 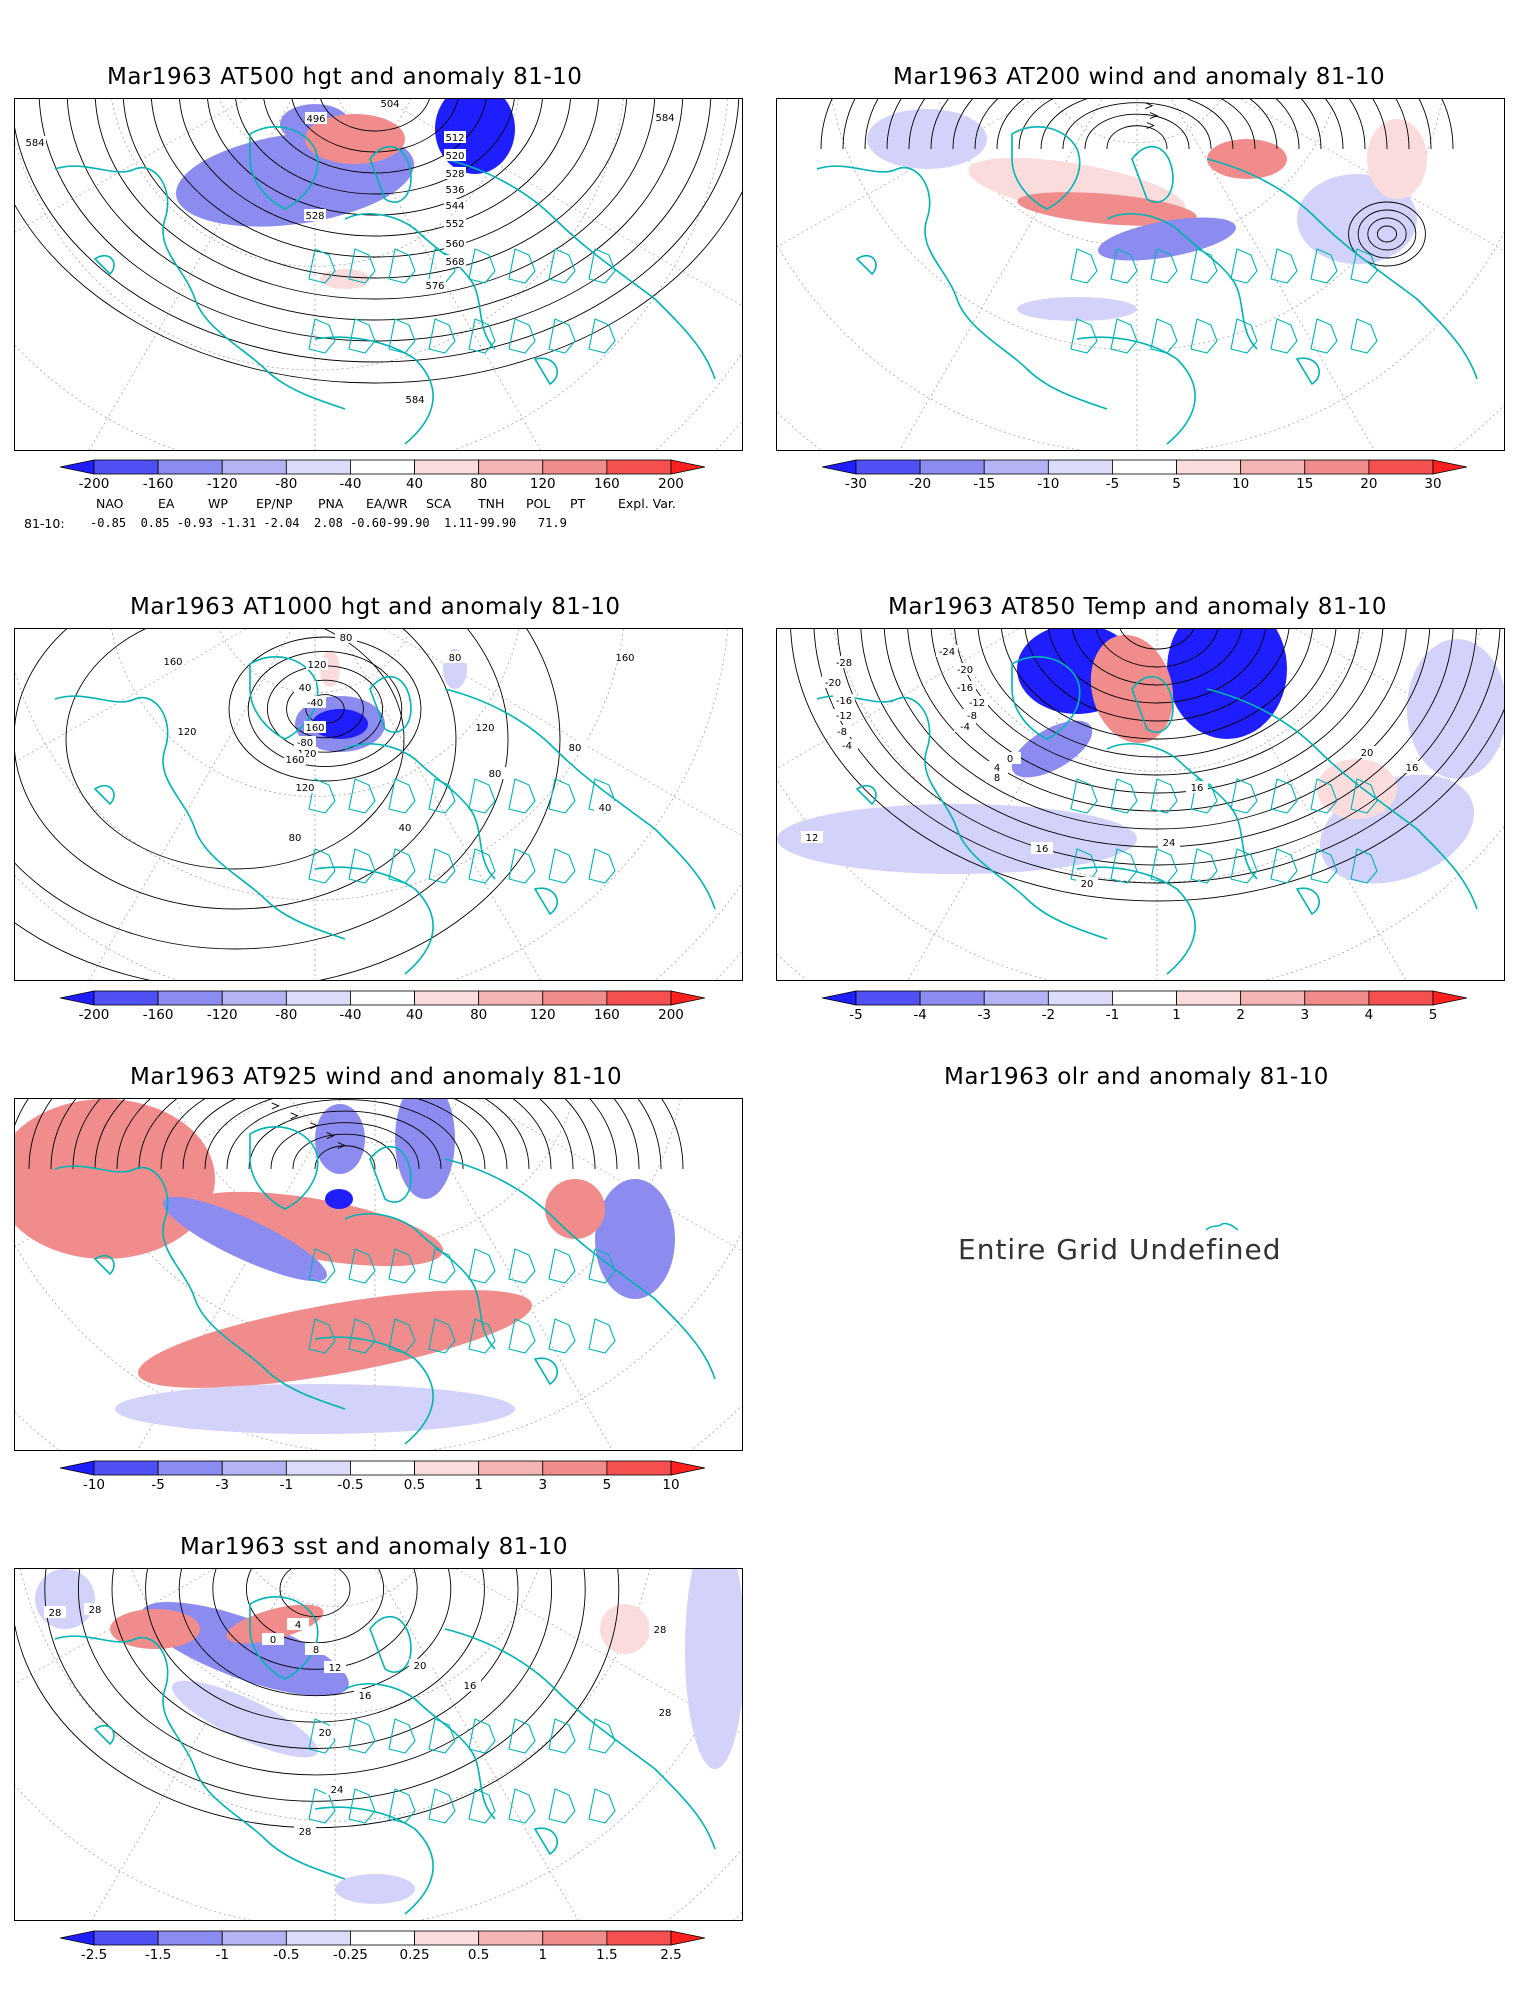 What do you see at coordinates (671, 1955) in the screenshot?
I see `colorbar-tick-label: 2.5` at bounding box center [671, 1955].